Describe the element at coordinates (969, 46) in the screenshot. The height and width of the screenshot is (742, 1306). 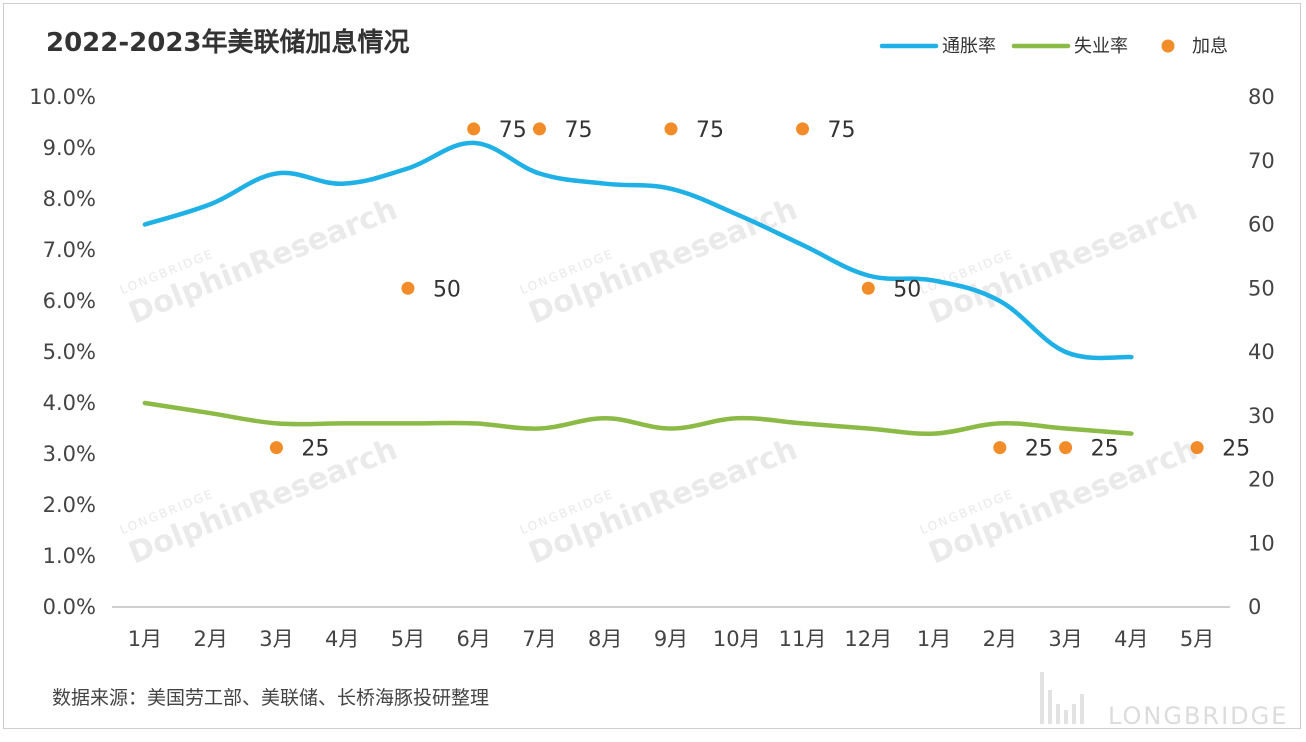
I see `legend-label: 通胀率` at that location.